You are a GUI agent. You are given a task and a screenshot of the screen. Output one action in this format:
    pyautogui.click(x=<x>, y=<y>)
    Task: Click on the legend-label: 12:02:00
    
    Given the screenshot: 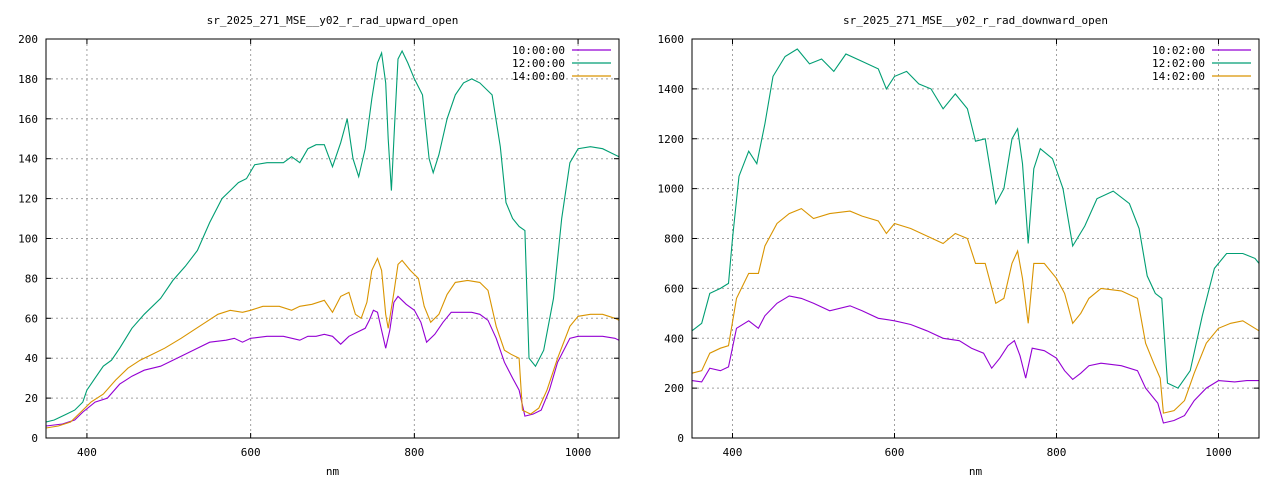 What is the action you would take?
    pyautogui.click(x=1178, y=63)
    